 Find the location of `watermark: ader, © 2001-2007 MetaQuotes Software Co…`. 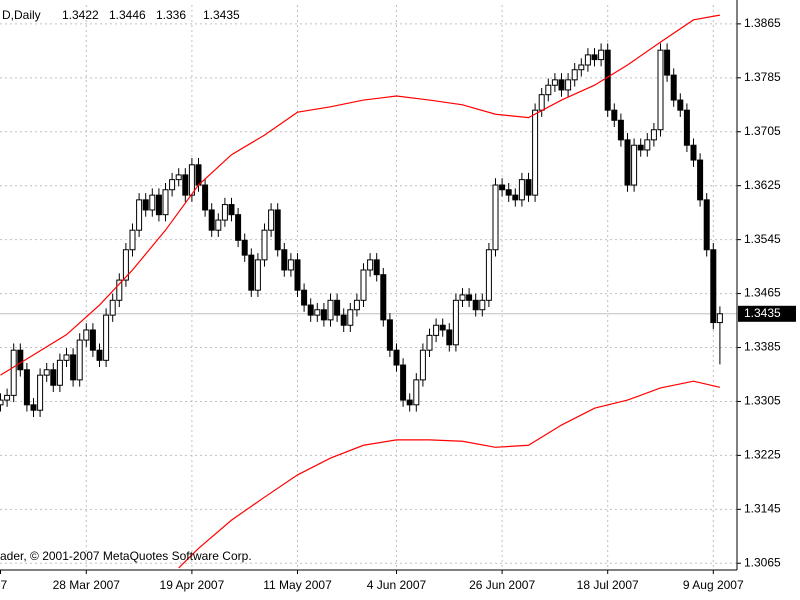

watermark: ader, © 2001-2007 MetaQuotes Software Co… is located at coordinates (126, 556).